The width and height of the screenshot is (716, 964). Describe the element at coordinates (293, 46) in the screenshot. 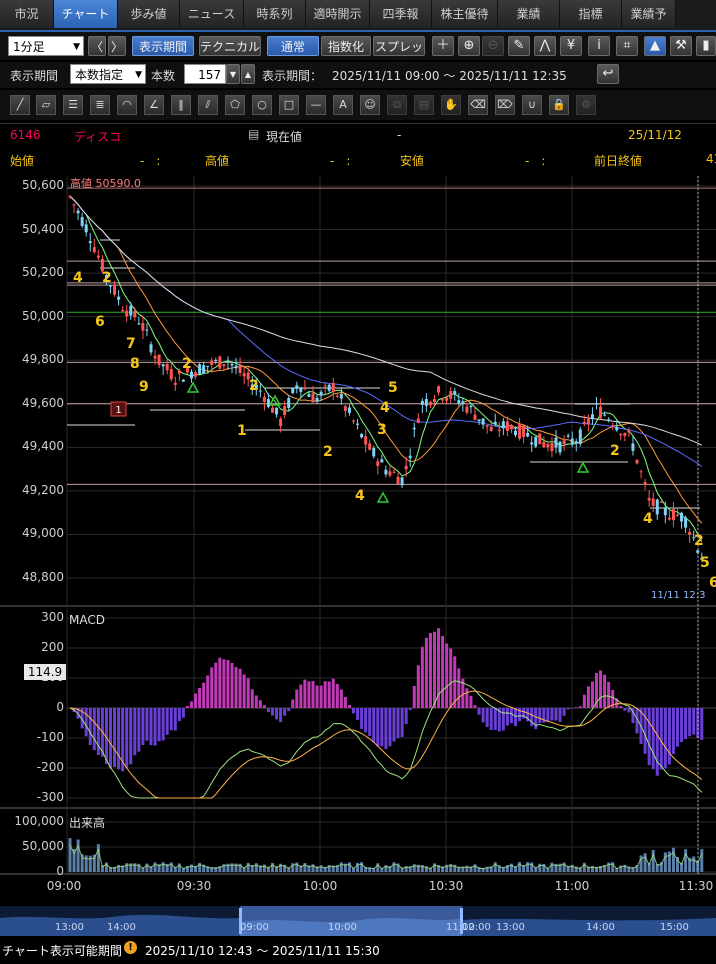

I see `normal-mode-button: 通常` at that location.